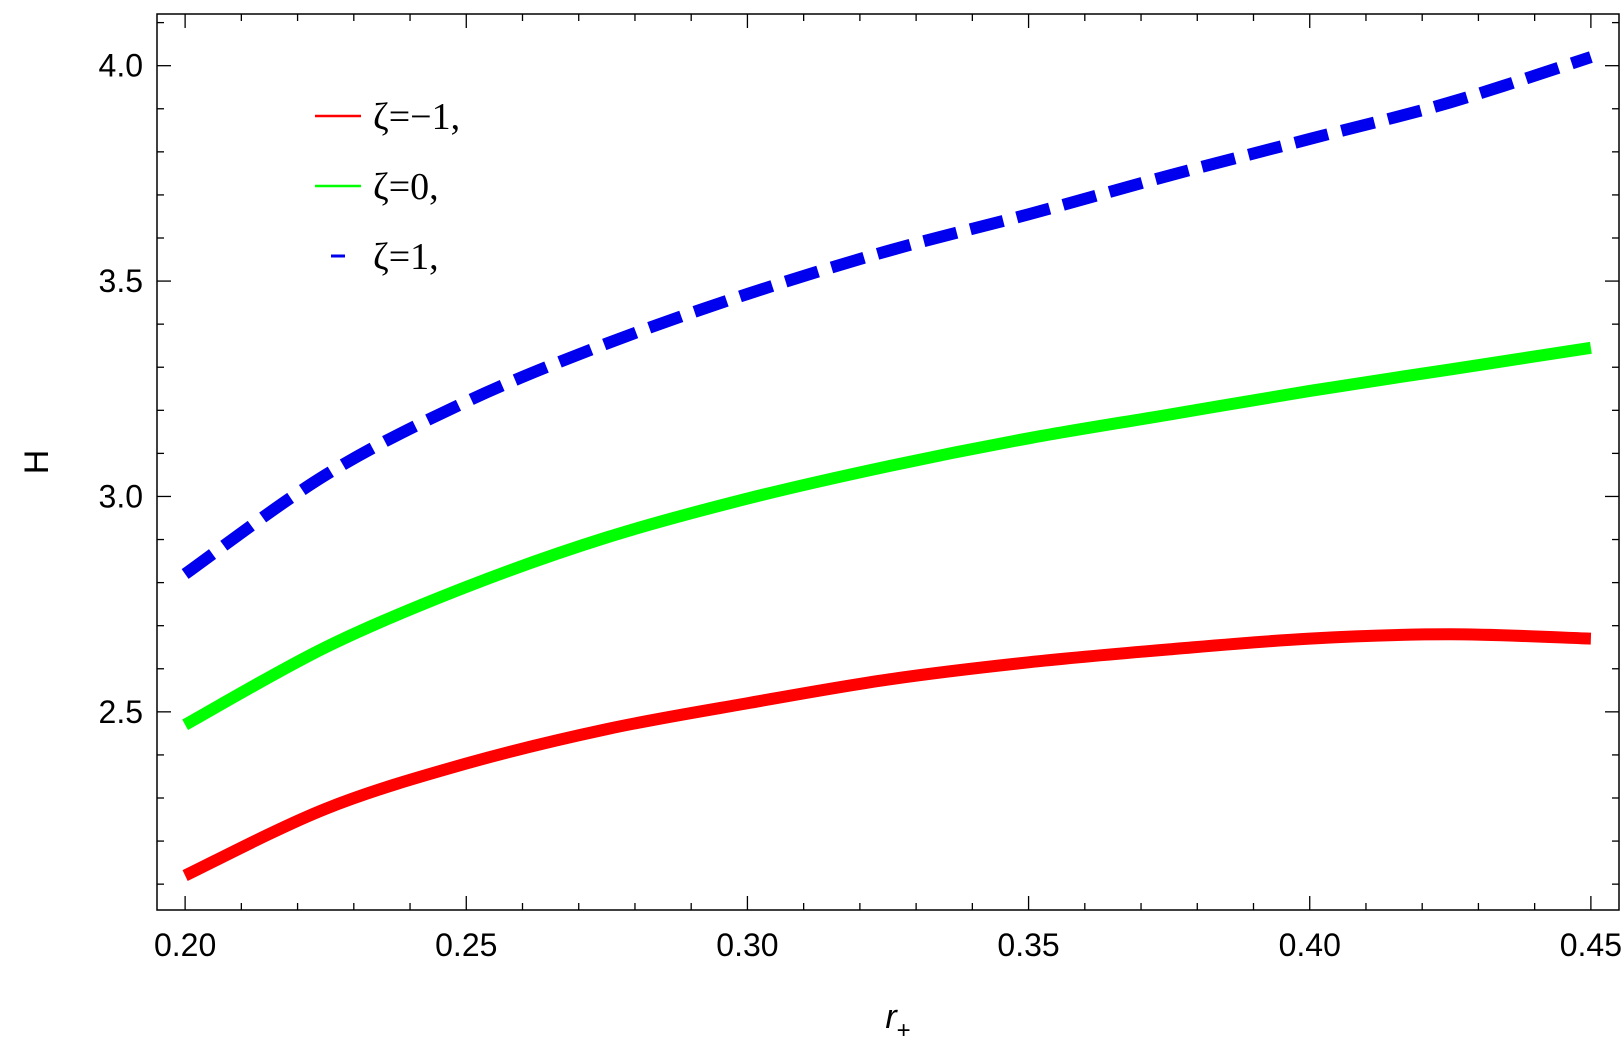 This screenshot has width=1624, height=1044. Describe the element at coordinates (891, 1017) in the screenshot. I see `x-axis-label-main: r` at that location.